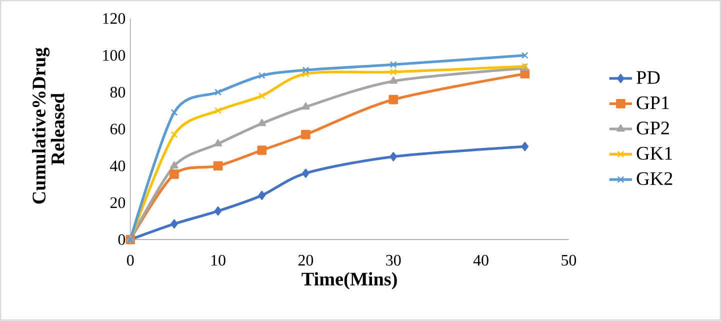 Image resolution: width=721 pixels, height=321 pixels. Describe the element at coordinates (122, 240) in the screenshot. I see `y-tick-label: 0` at that location.